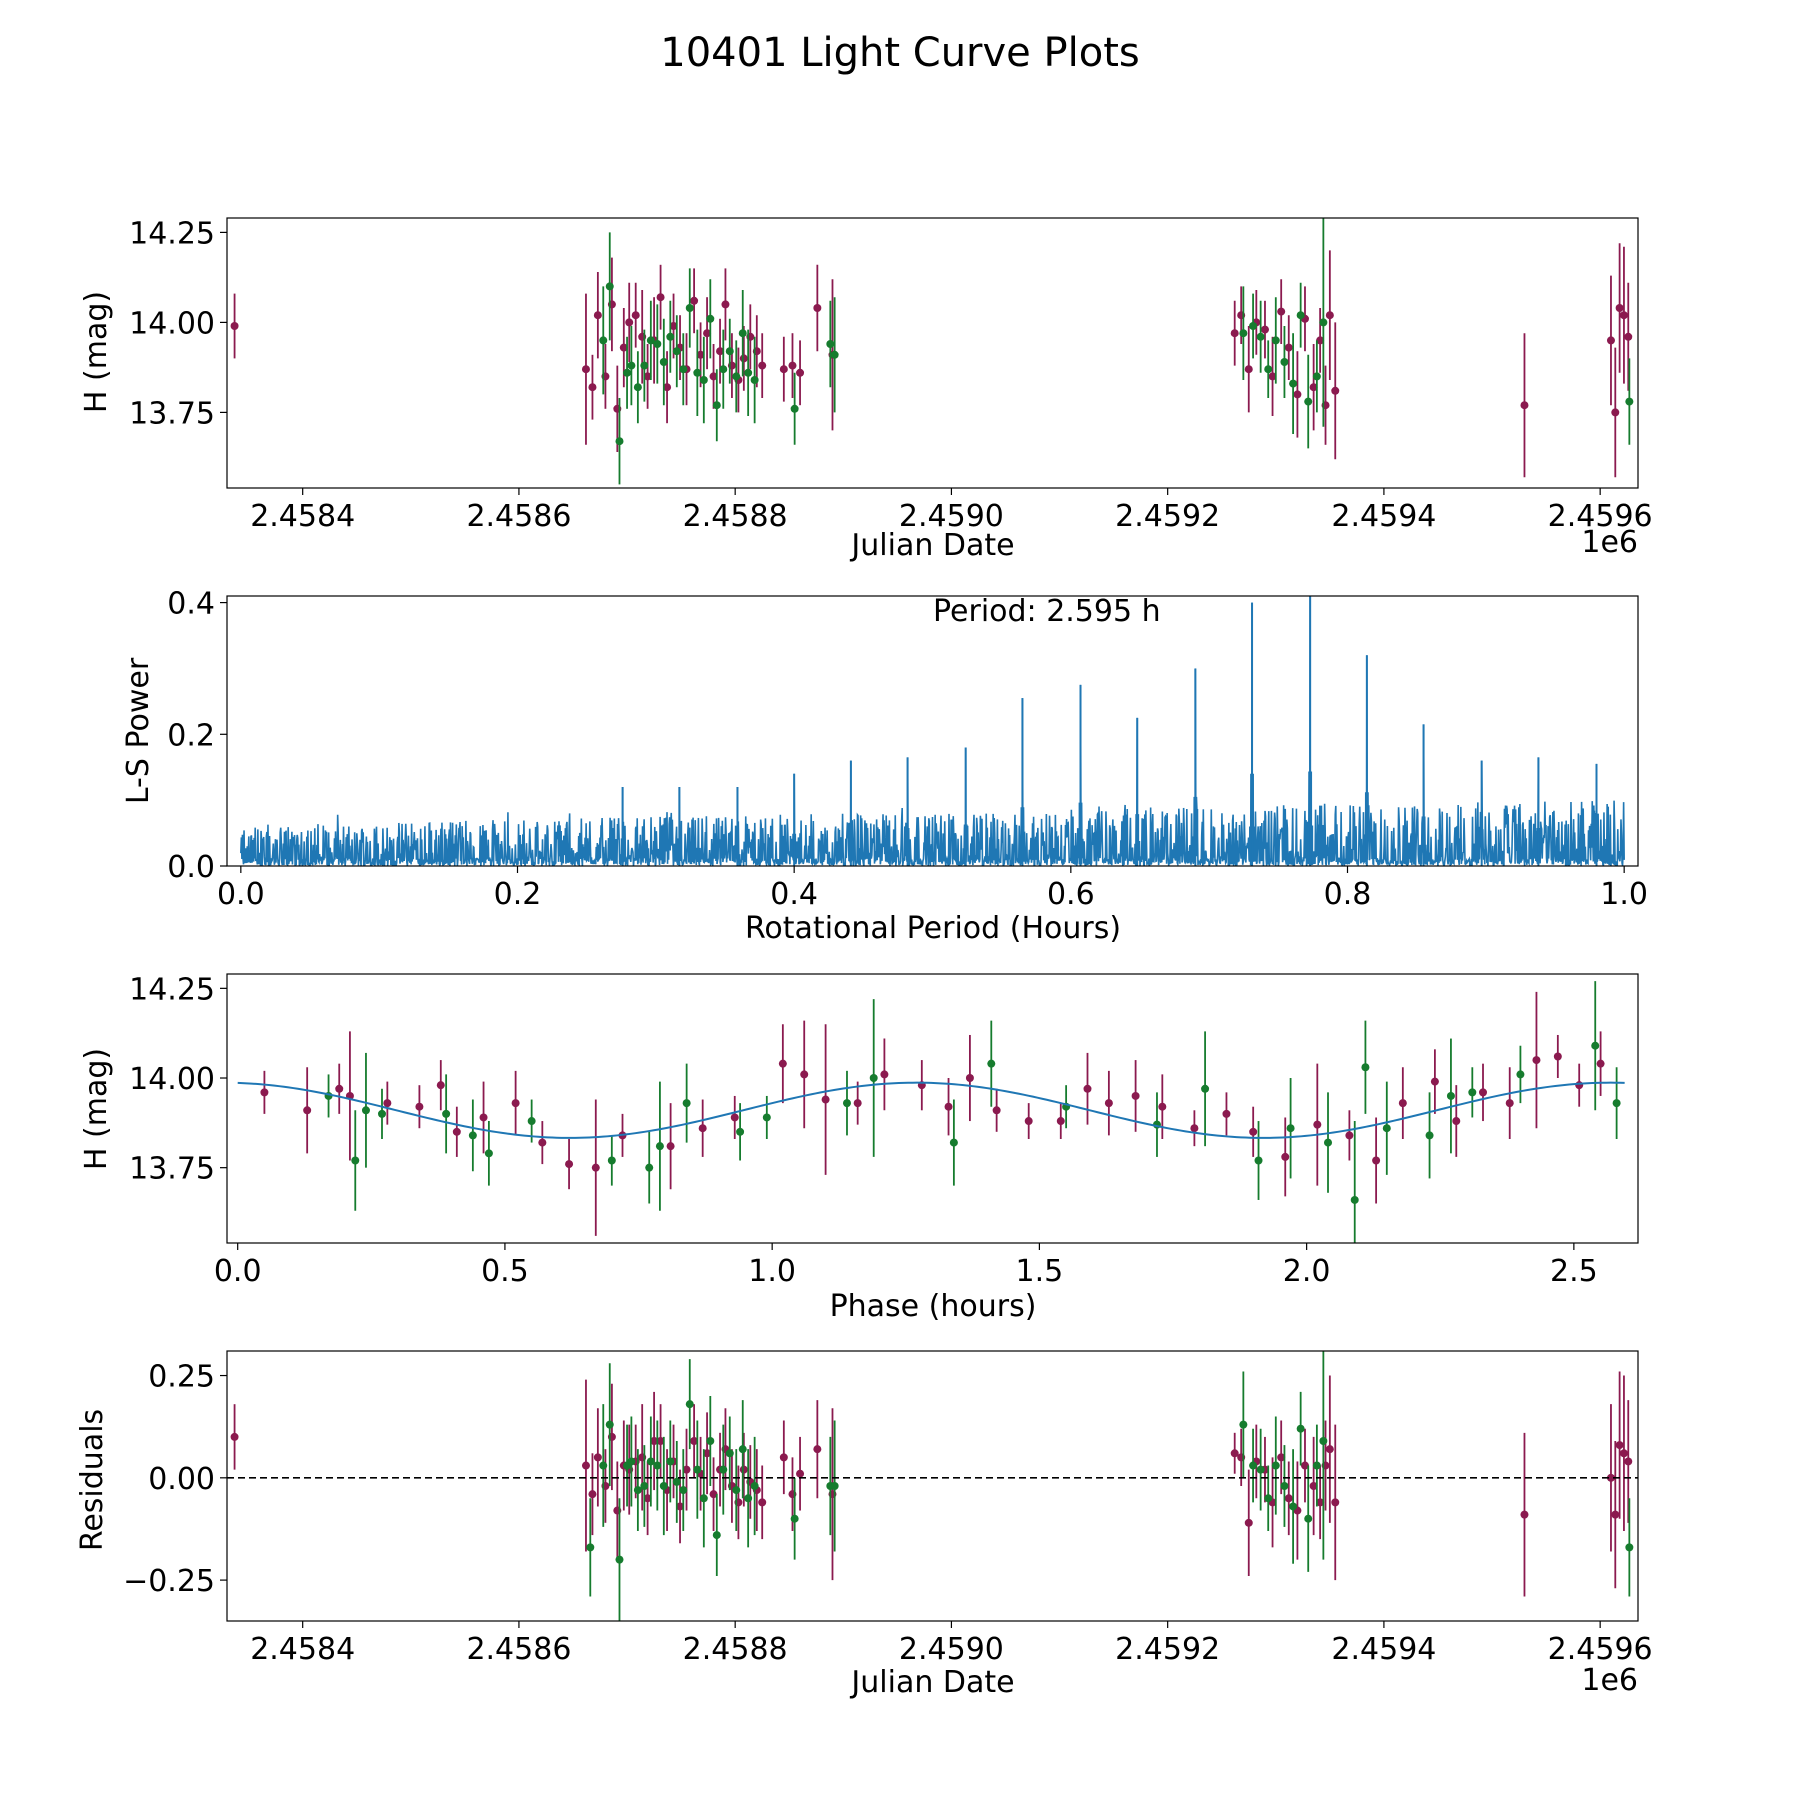  Describe the element at coordinates (172, 233) in the screenshot. I see `light-curve-ytick-label: 14.25` at that location.